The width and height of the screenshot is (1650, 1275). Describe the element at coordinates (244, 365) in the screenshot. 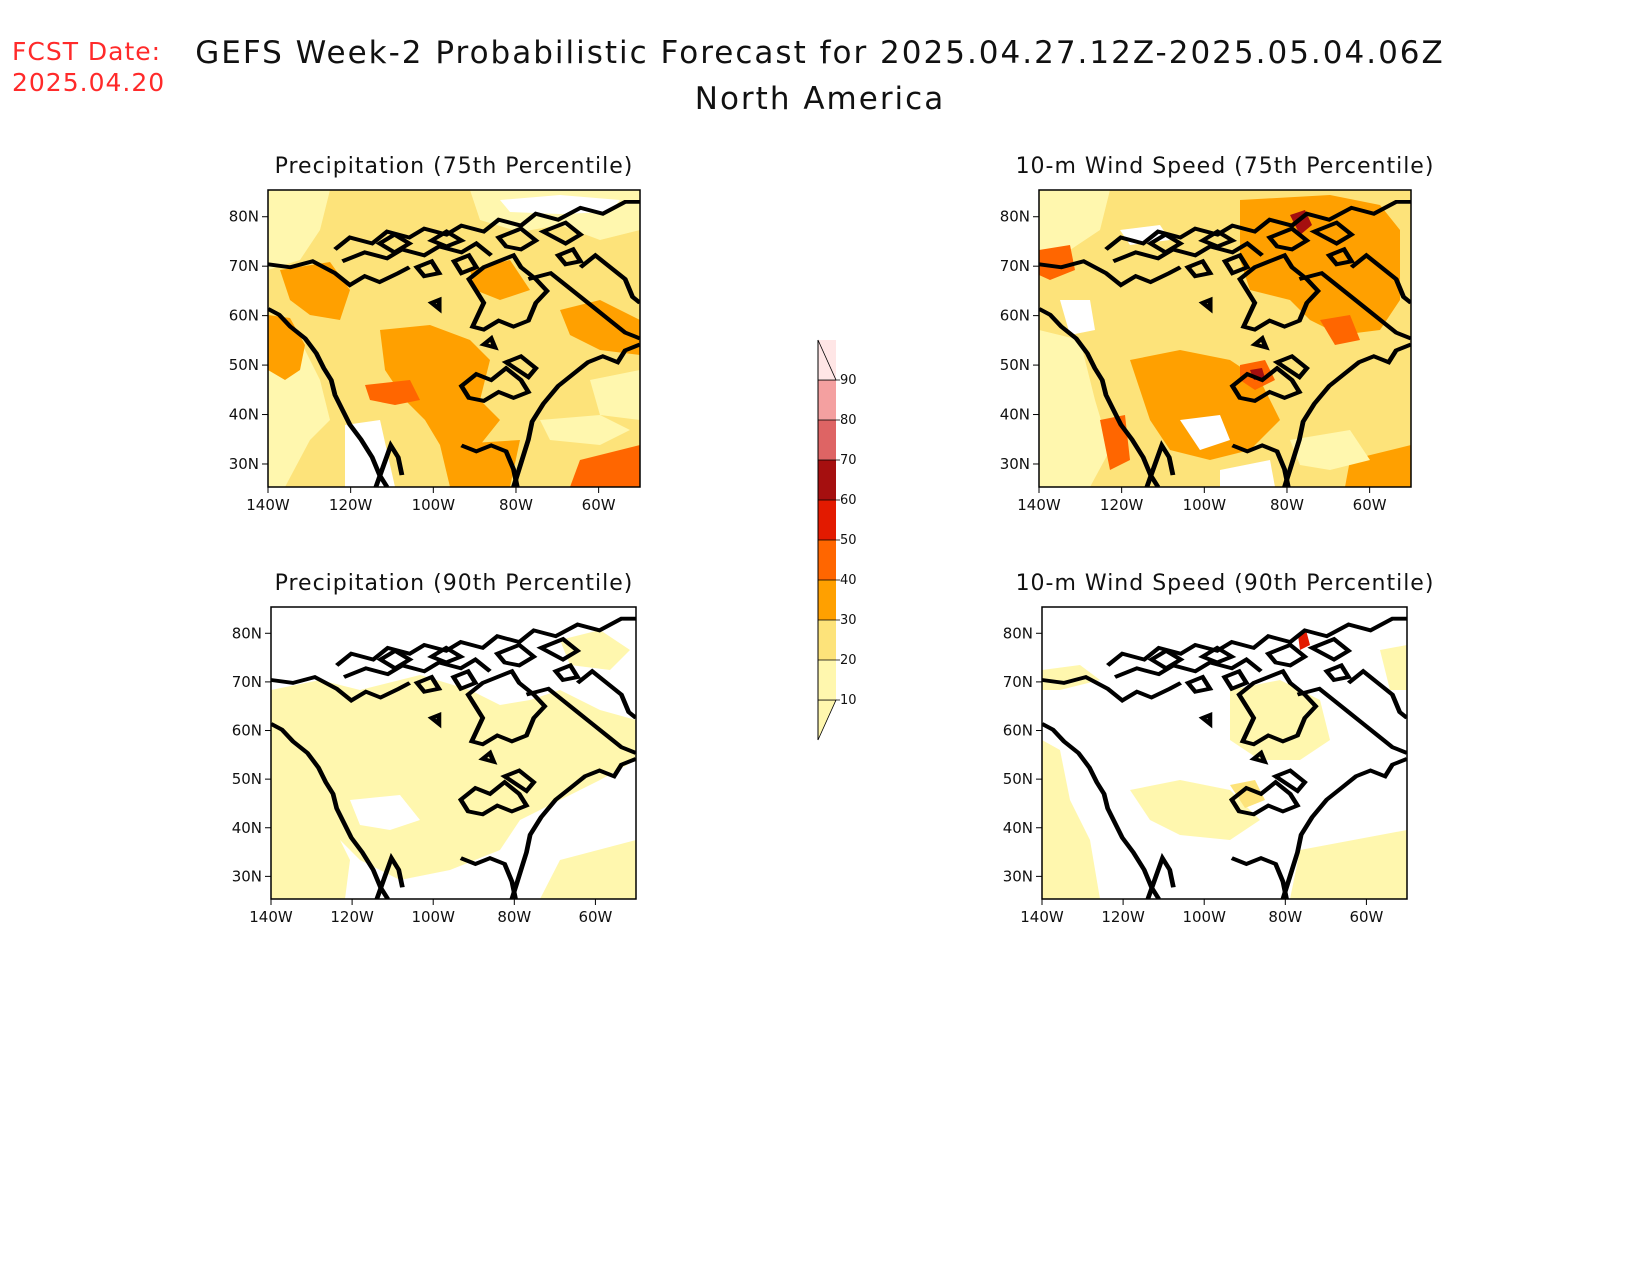

I see `lat-label-precip-75: 50N` at that location.